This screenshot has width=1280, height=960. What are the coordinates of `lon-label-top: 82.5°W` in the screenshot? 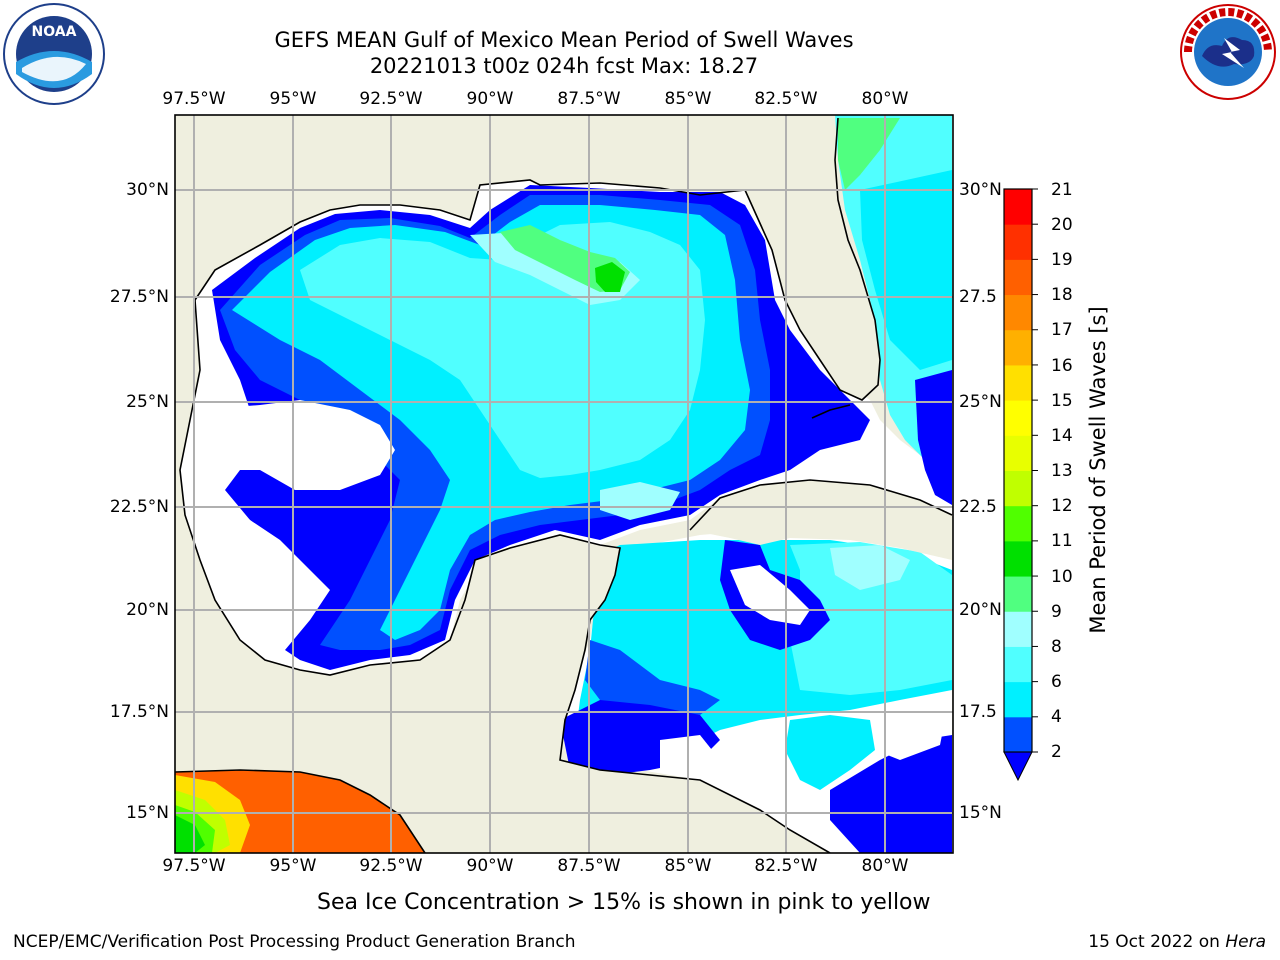 It's located at (786, 99).